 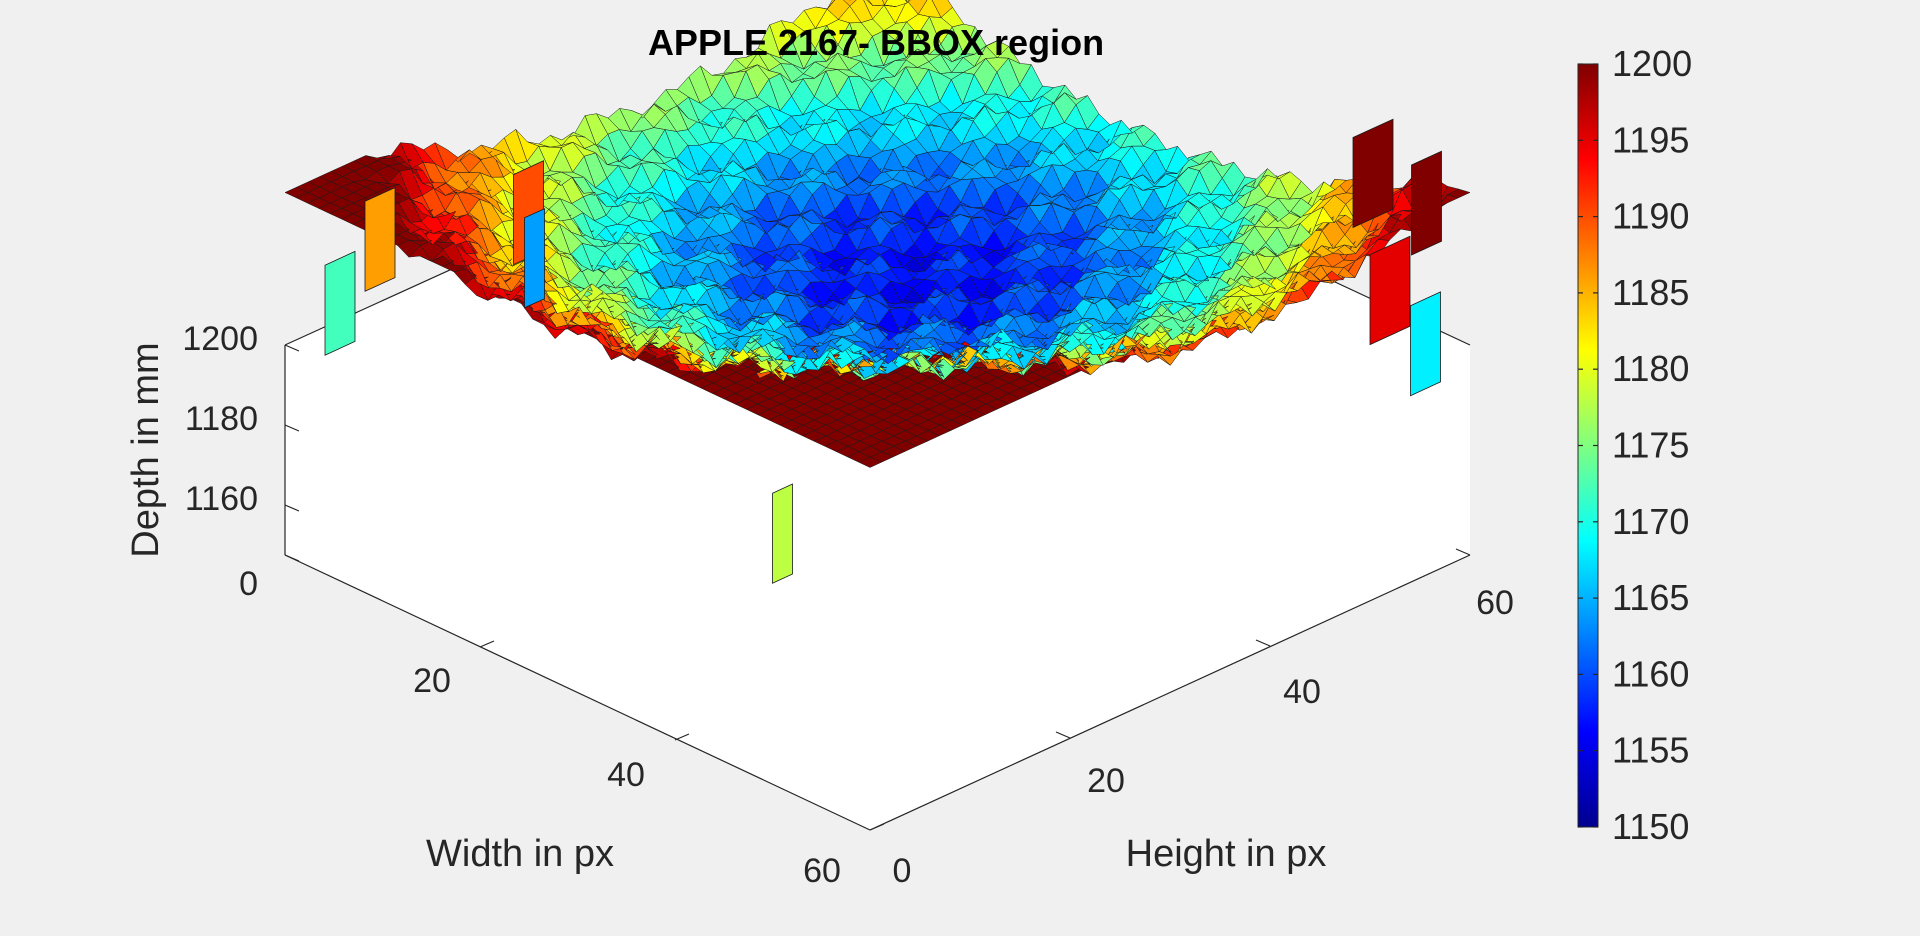 I want to click on x-tick-label: 60, so click(x=822, y=871).